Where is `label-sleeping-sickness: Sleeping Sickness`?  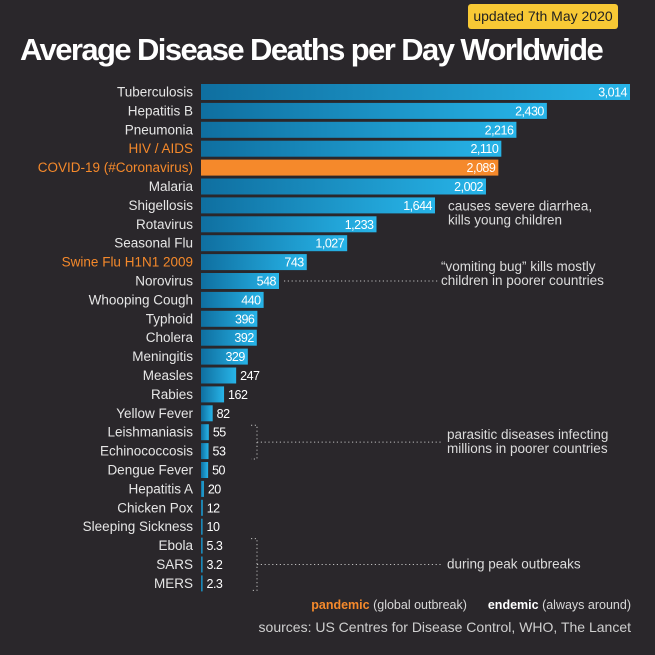
label-sleeping-sickness: Sleeping Sickness is located at coordinates (138, 526).